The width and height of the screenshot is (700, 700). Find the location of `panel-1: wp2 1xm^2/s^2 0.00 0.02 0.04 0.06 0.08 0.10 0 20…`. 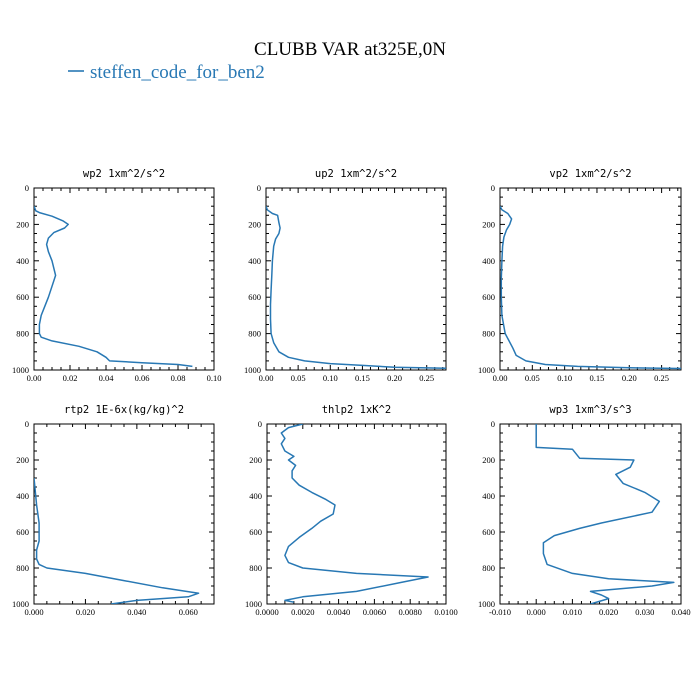

panel-1: wp2 1xm^2/s^2 0.00 0.02 0.04 0.06 0.08 0.10 0 20… is located at coordinates (116, 275).